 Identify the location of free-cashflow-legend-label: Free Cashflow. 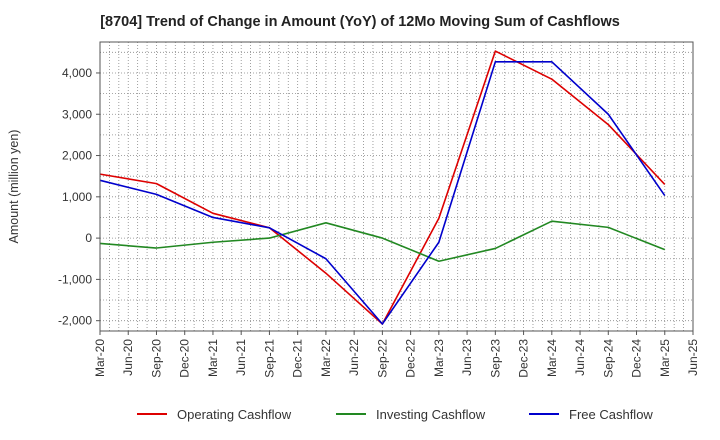
(611, 414).